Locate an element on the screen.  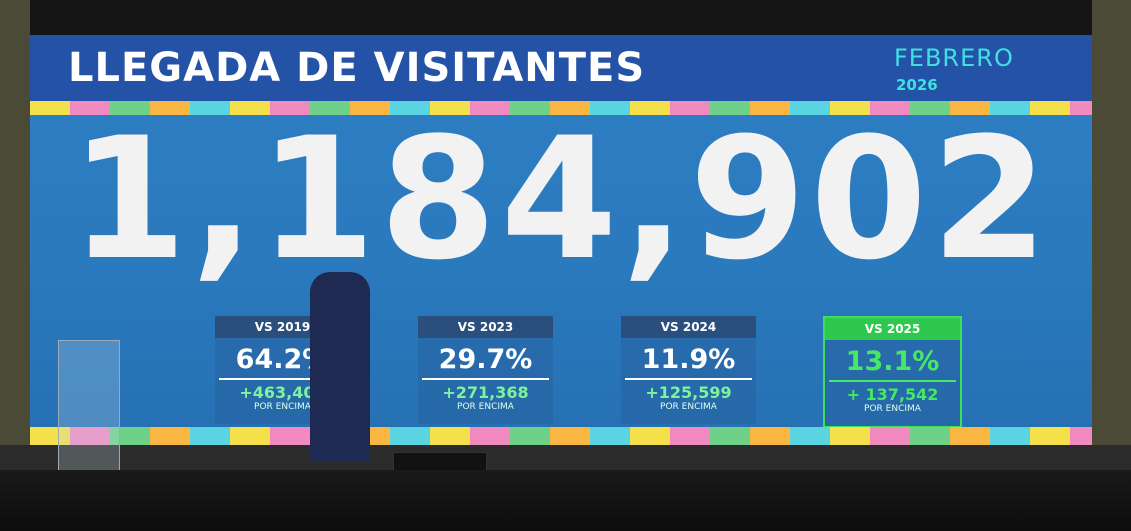
card-label: VS 2025 is located at coordinates (892, 329).